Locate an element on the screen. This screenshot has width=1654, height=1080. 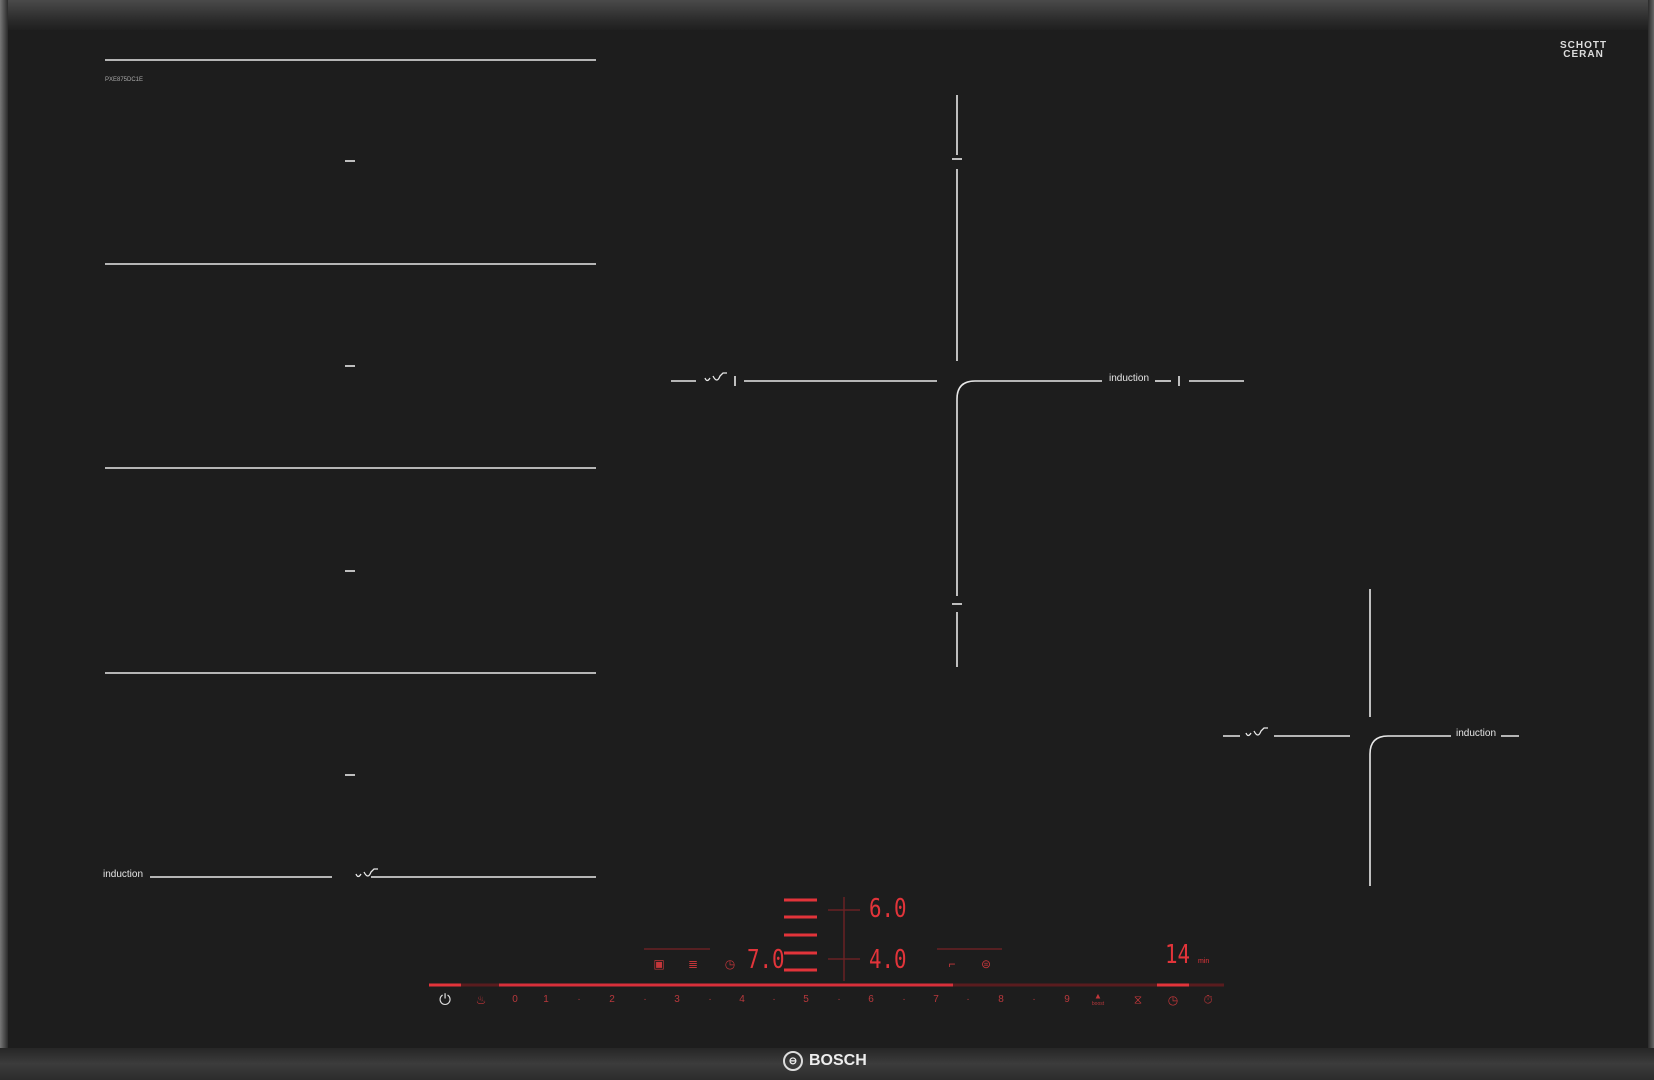
power-level-4: 4 is located at coordinates (742, 999).